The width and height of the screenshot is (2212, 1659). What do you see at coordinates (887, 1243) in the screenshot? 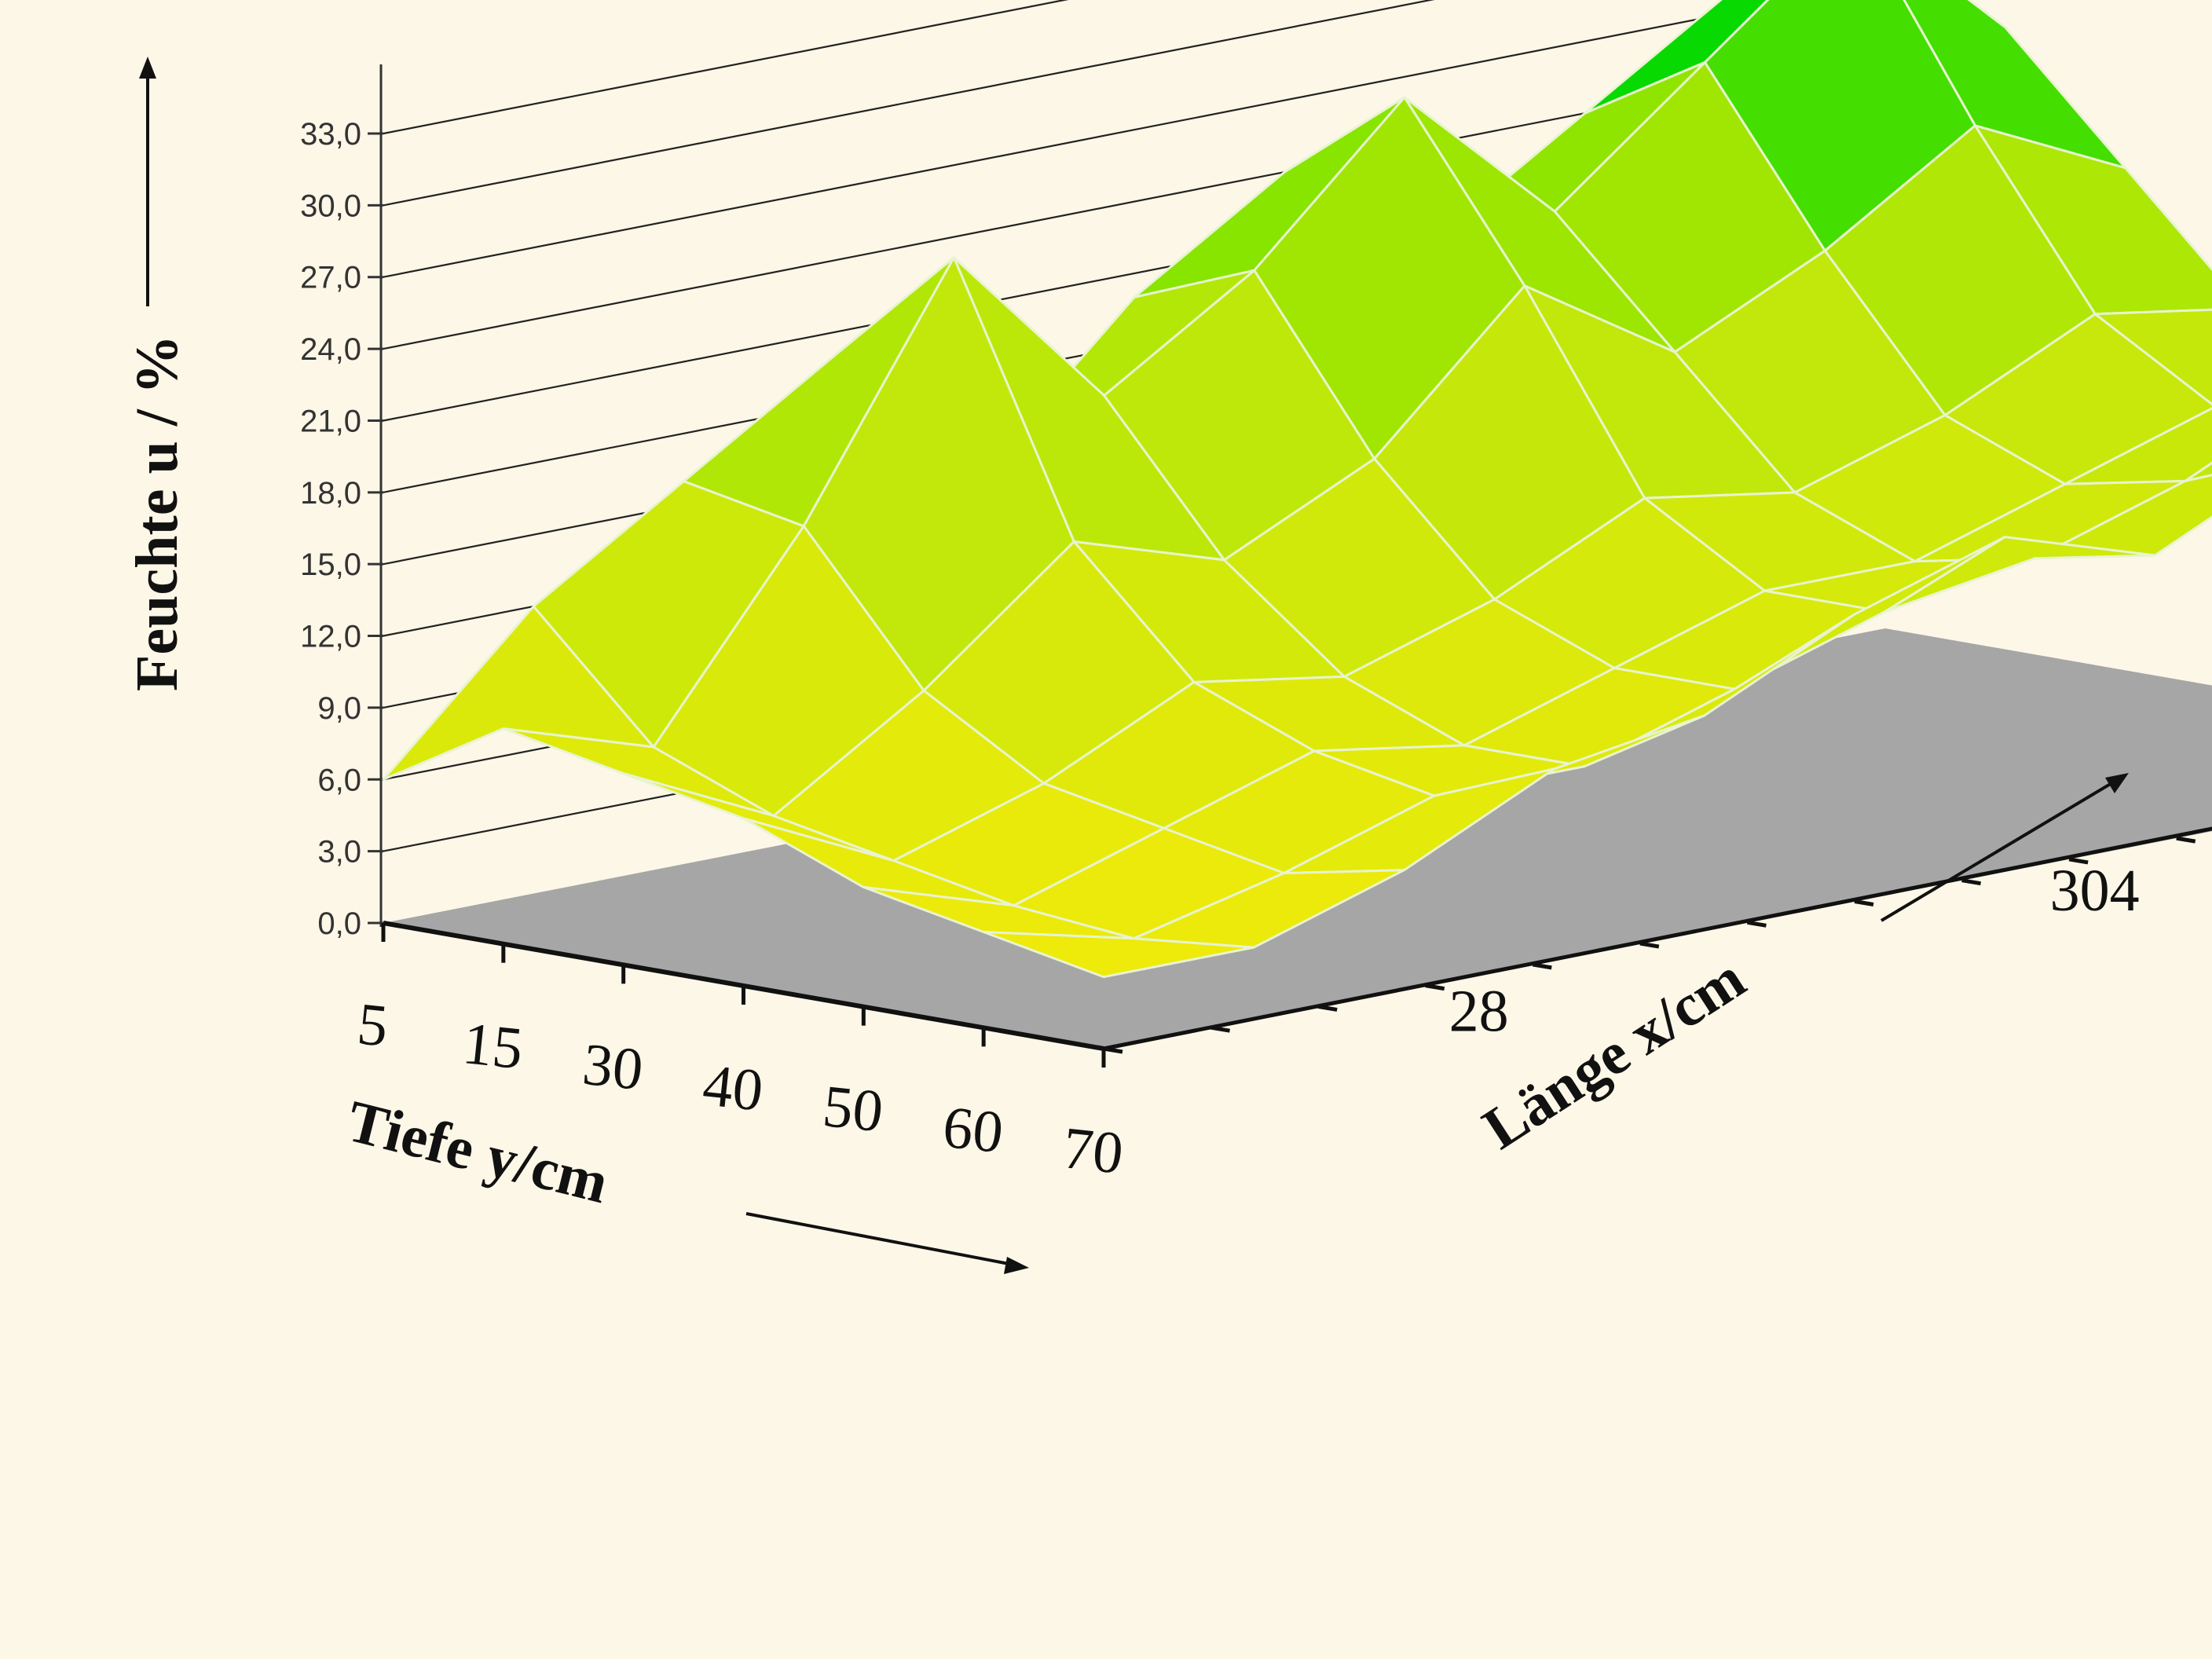
I see `depth-axis-arrow` at bounding box center [887, 1243].